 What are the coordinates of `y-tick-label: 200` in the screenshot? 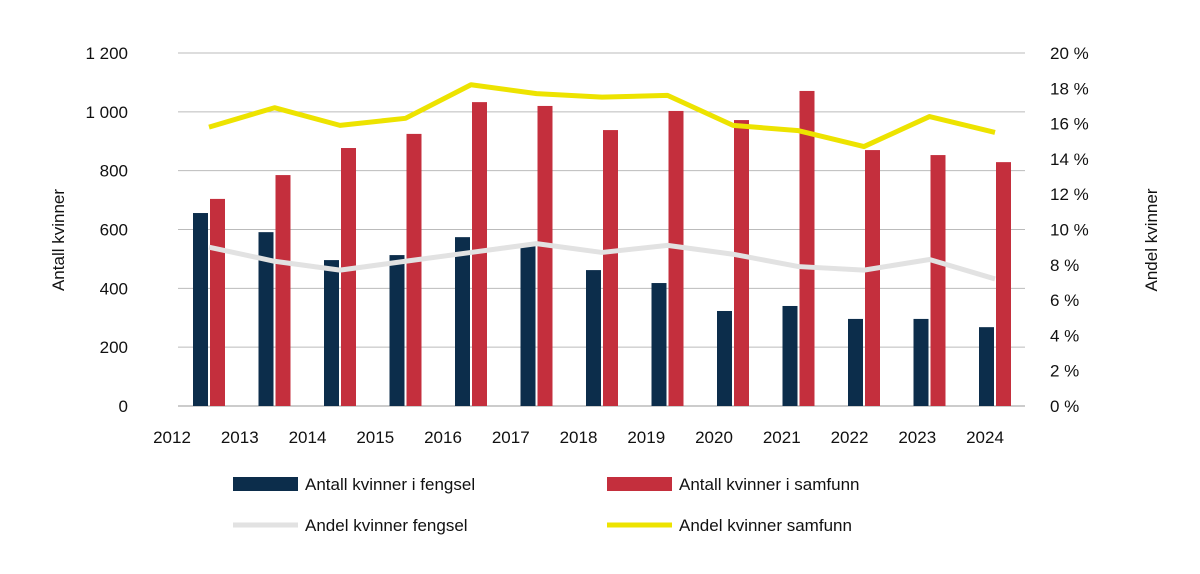 It's located at (114, 347).